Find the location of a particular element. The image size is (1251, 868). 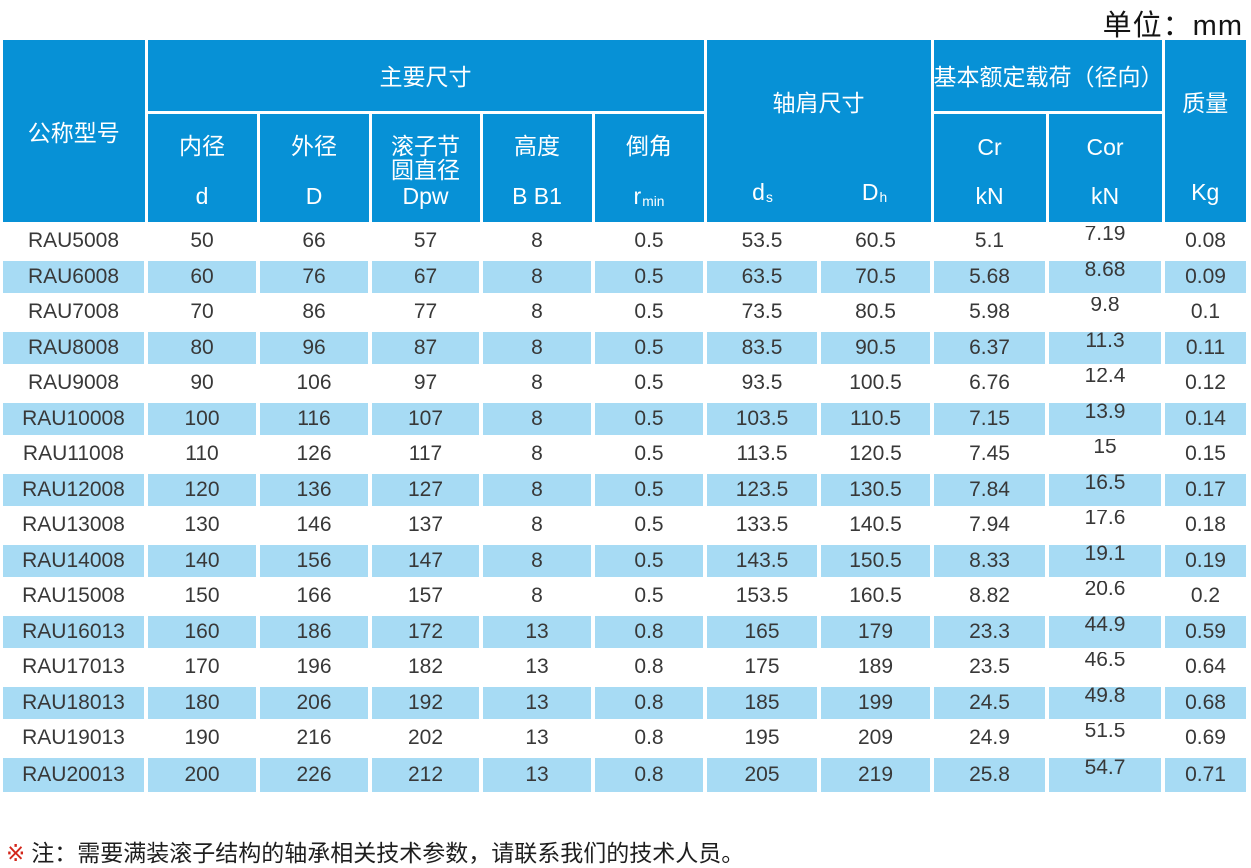

cell-mass-kg: 0.1 is located at coordinates (1204, 311).